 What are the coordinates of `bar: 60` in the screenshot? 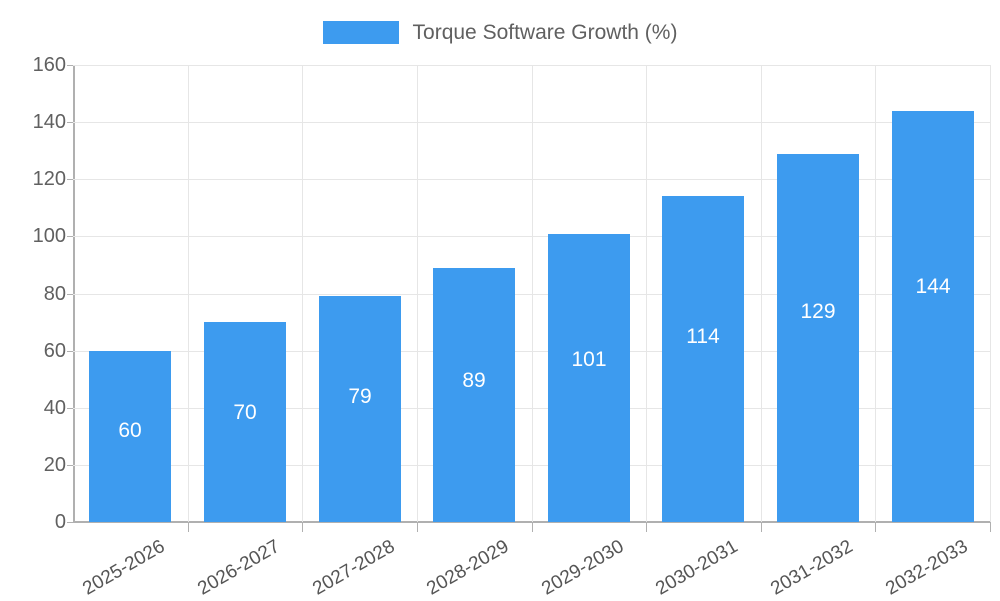 It's located at (130, 436).